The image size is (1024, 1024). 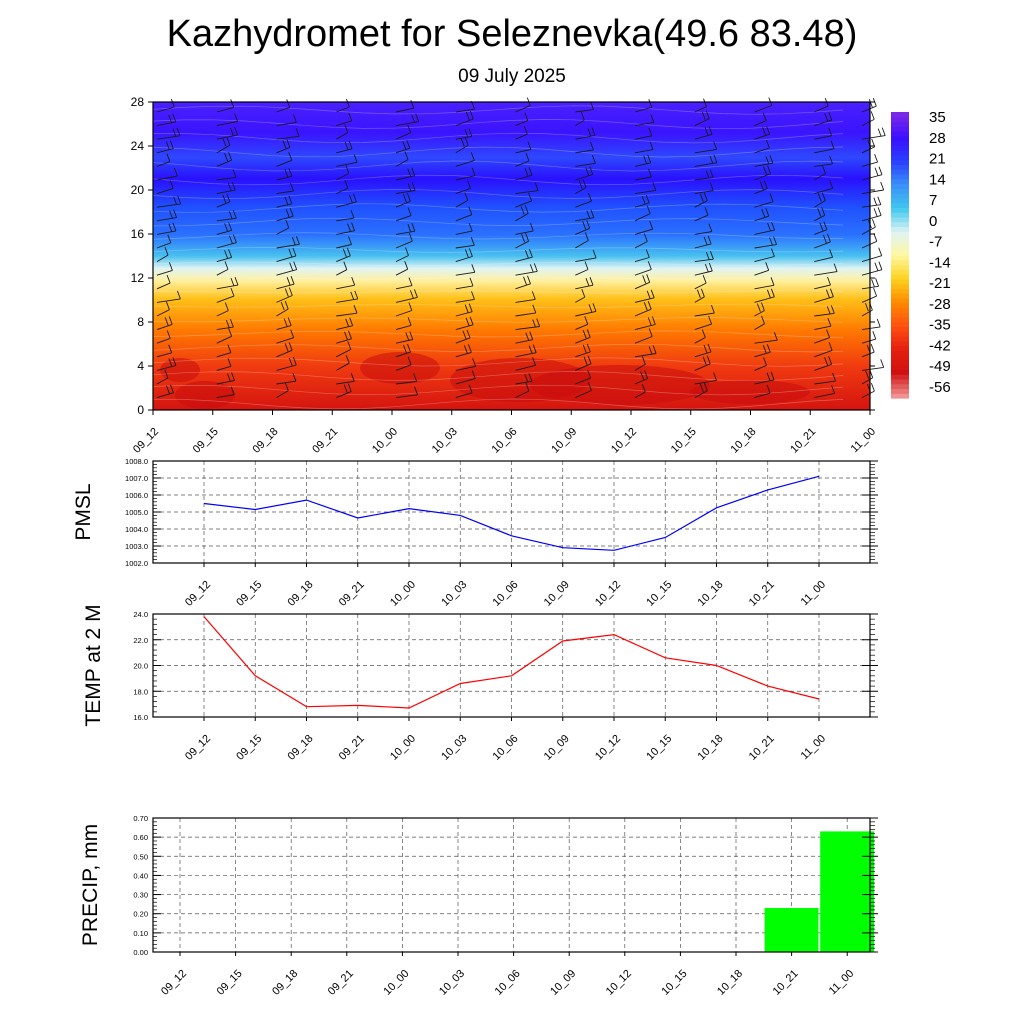 What do you see at coordinates (140, 666) in the screenshot?
I see `y-tick-label: 20.0` at bounding box center [140, 666].